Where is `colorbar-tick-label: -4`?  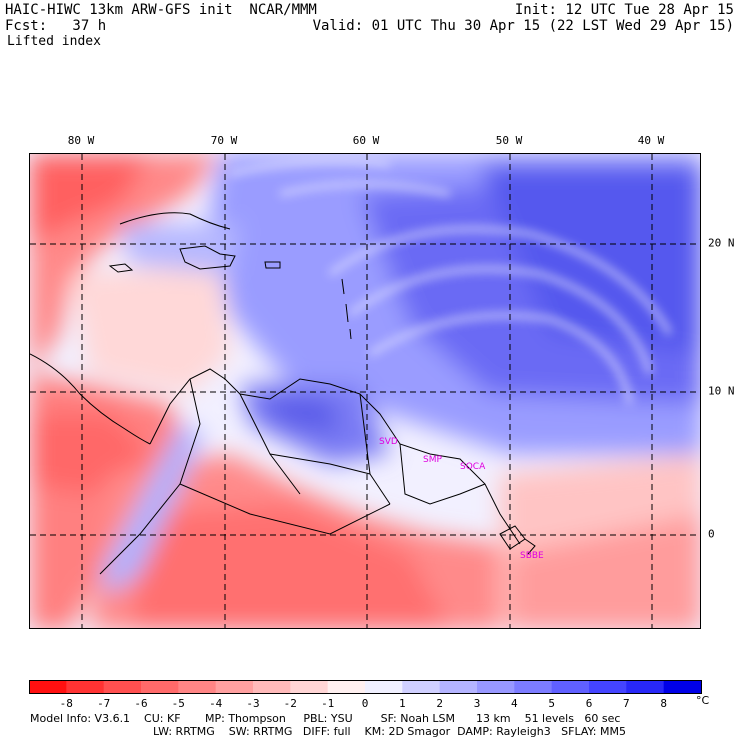 colorbar-tick-label: -4 is located at coordinates (216, 703).